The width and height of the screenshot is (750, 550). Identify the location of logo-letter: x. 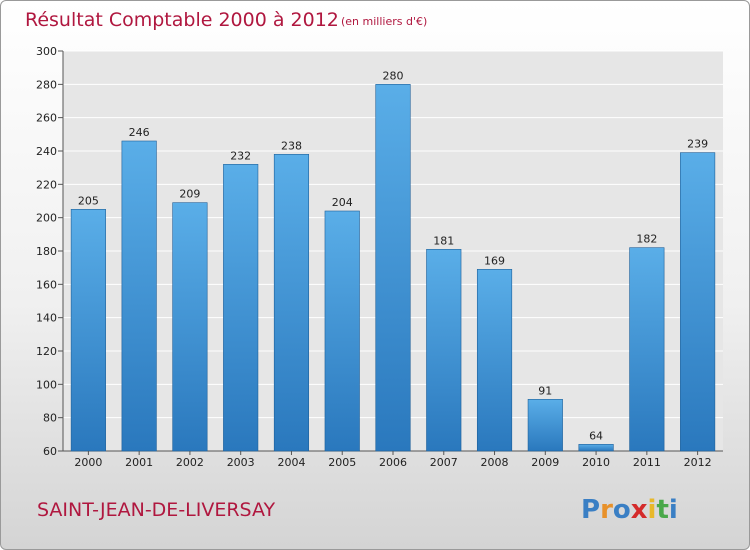
(639, 510).